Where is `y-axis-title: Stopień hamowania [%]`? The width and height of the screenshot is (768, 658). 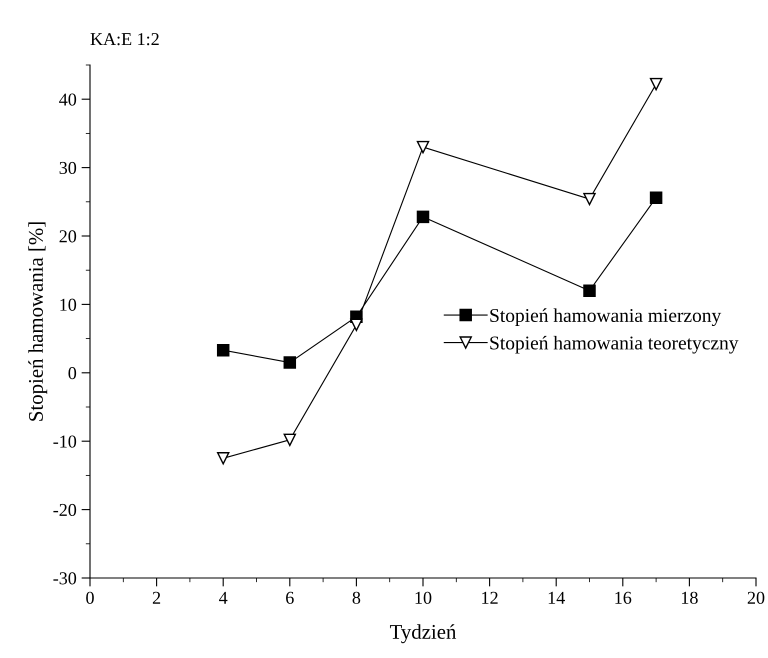
y-axis-title: Stopień hamowania [%] is located at coordinates (38, 321).